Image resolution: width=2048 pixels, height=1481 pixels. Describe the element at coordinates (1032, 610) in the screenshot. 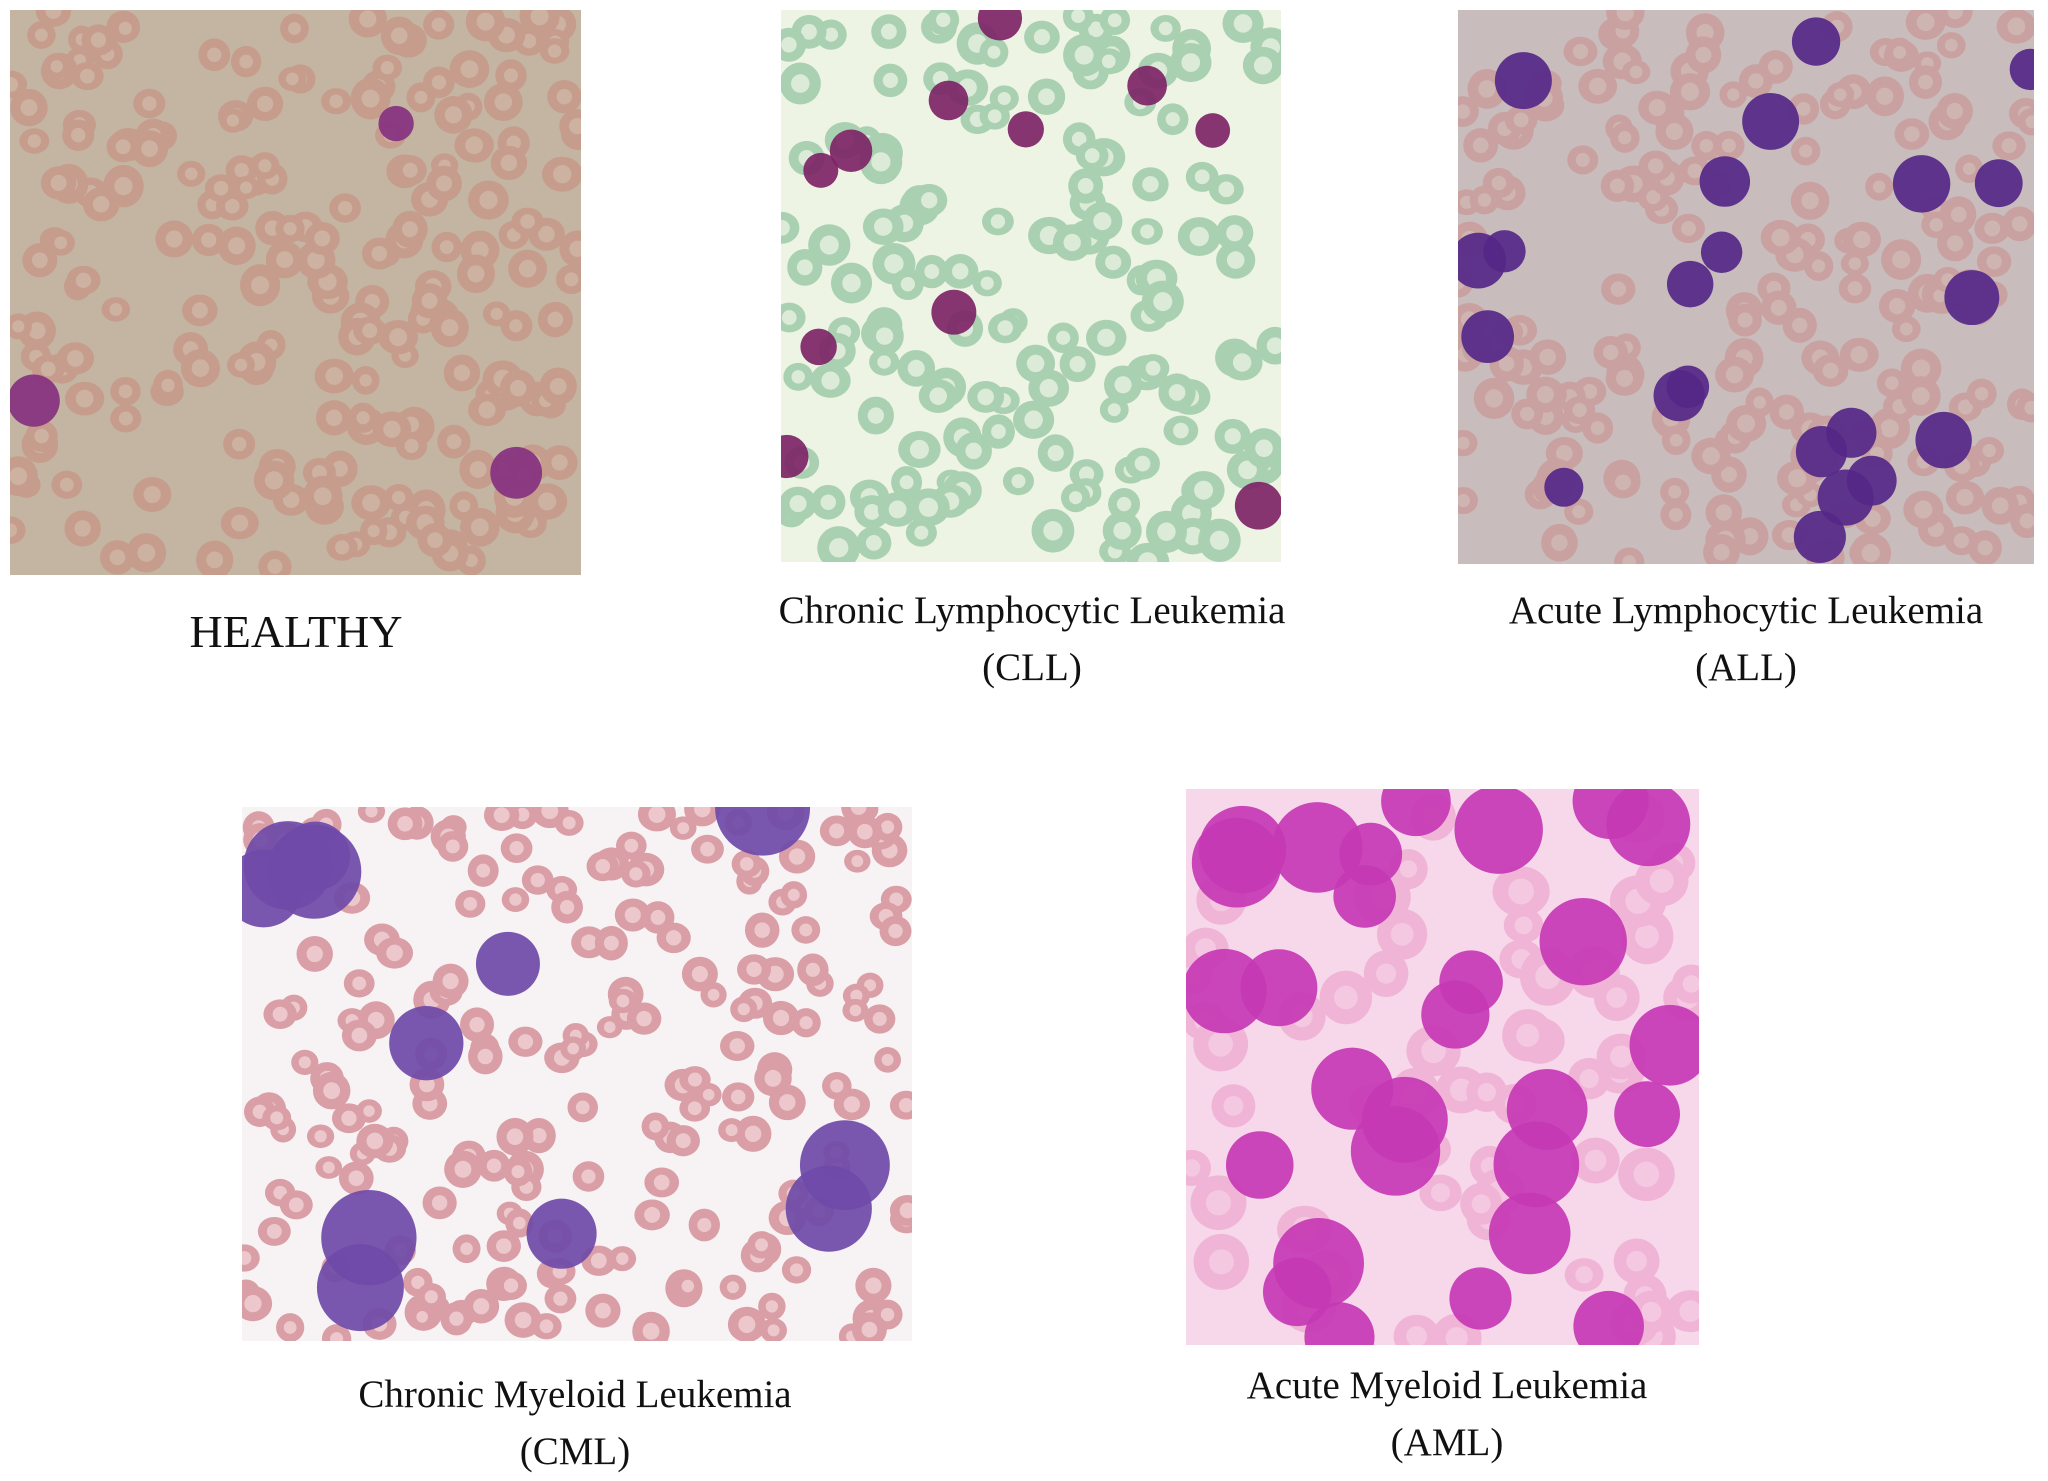

I see `caption-title: Chronic Lymphocytic Leukemia` at that location.